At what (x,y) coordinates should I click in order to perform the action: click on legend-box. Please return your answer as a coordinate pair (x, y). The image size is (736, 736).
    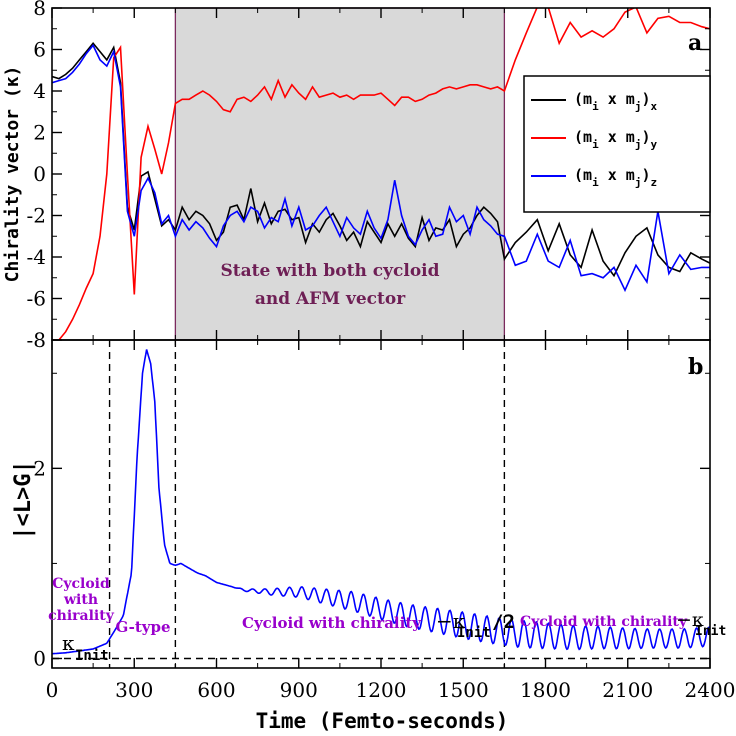
    Looking at the image, I should click on (617, 144).